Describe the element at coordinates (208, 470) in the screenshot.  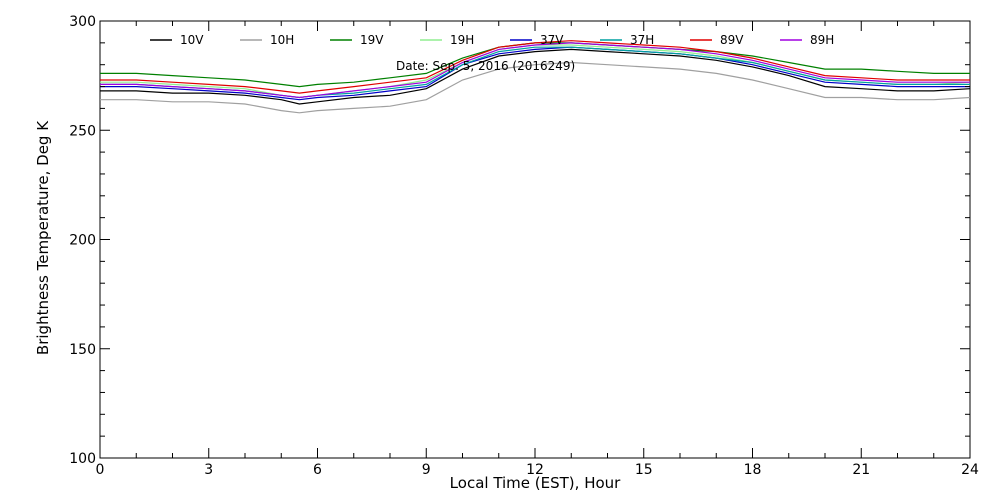
I see `x-tick-label: 3` at that location.